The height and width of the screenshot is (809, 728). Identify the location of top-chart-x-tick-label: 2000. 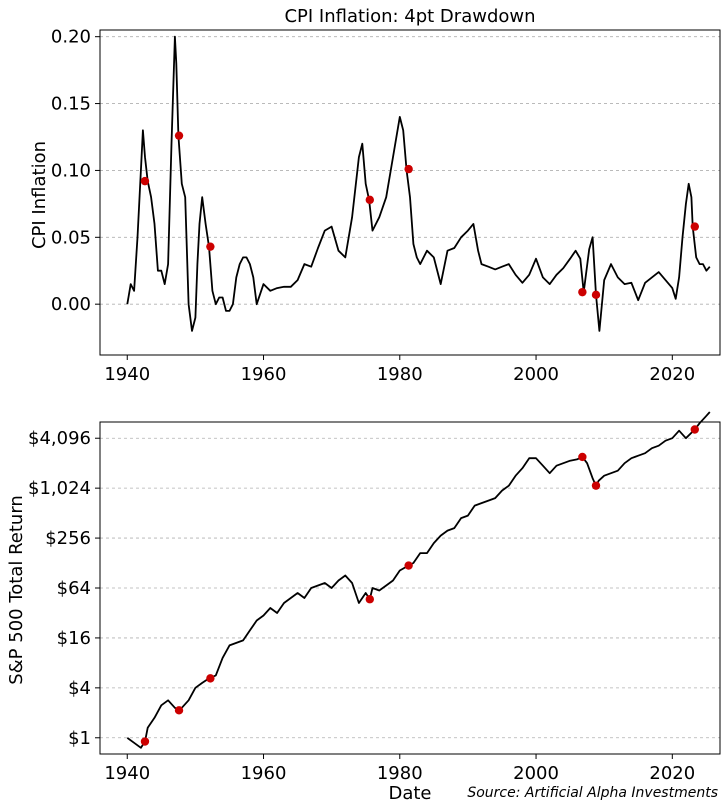
(536, 374).